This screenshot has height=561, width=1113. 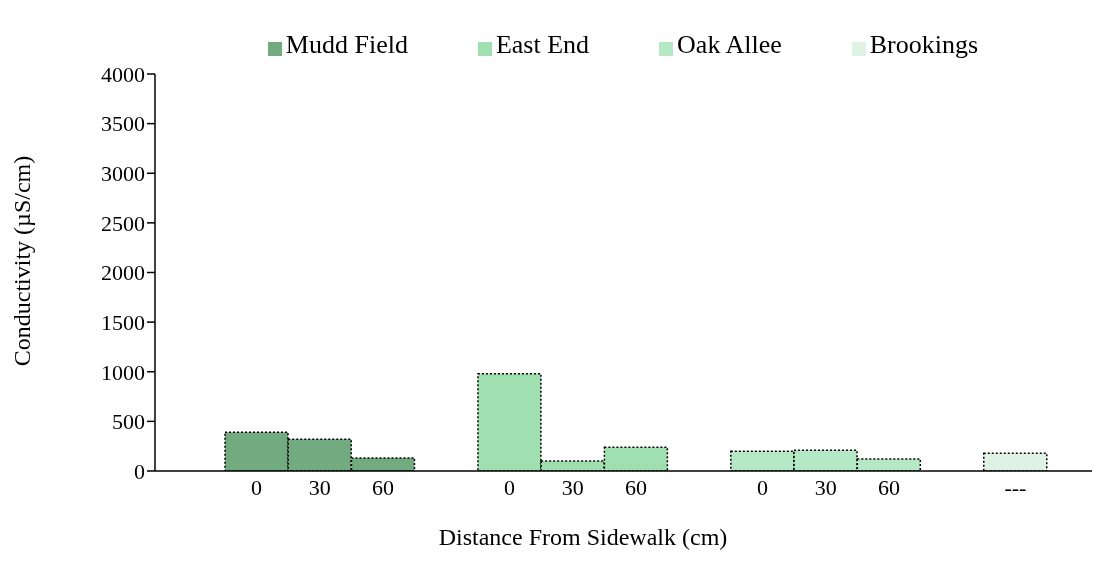 What do you see at coordinates (123, 372) in the screenshot?
I see `y-tick-label: 1000` at bounding box center [123, 372].